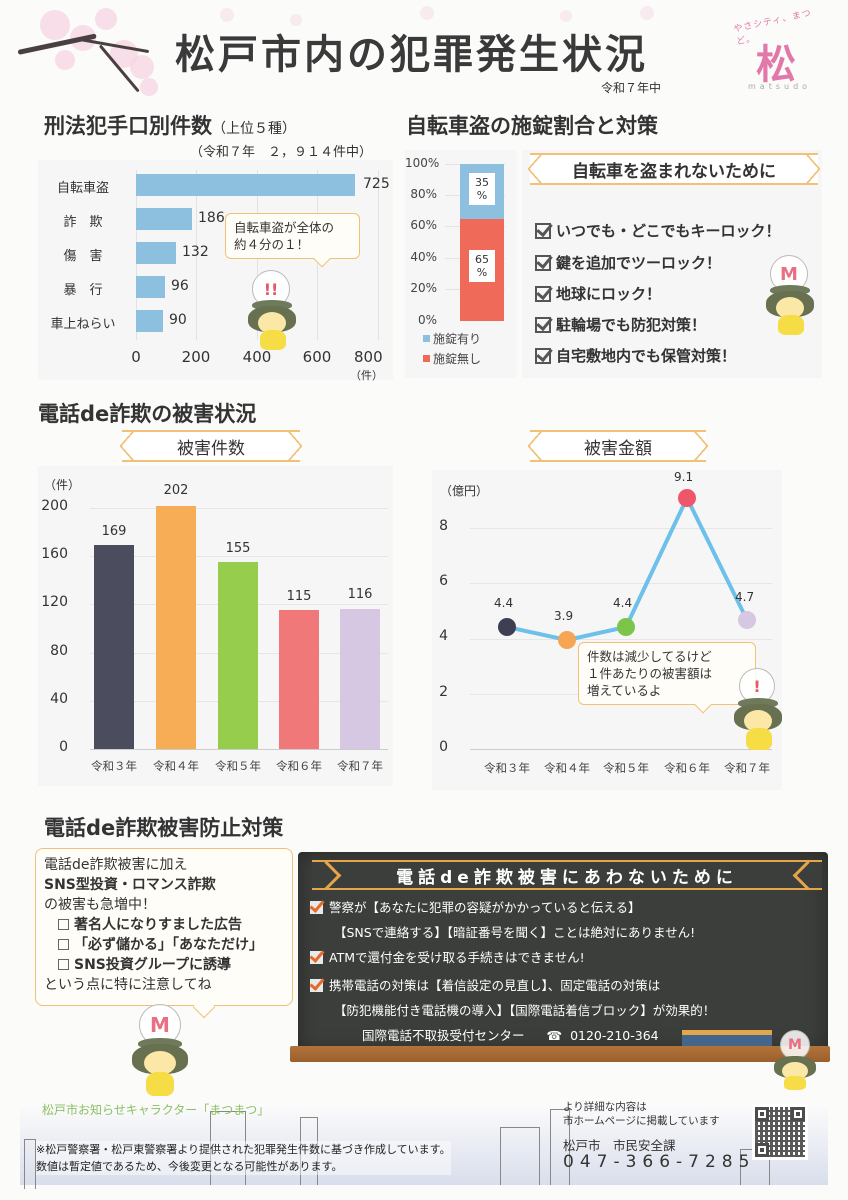  Describe the element at coordinates (130, 885) in the screenshot. I see `warning-line: SNS型投資・ロマンス詐欺` at that location.